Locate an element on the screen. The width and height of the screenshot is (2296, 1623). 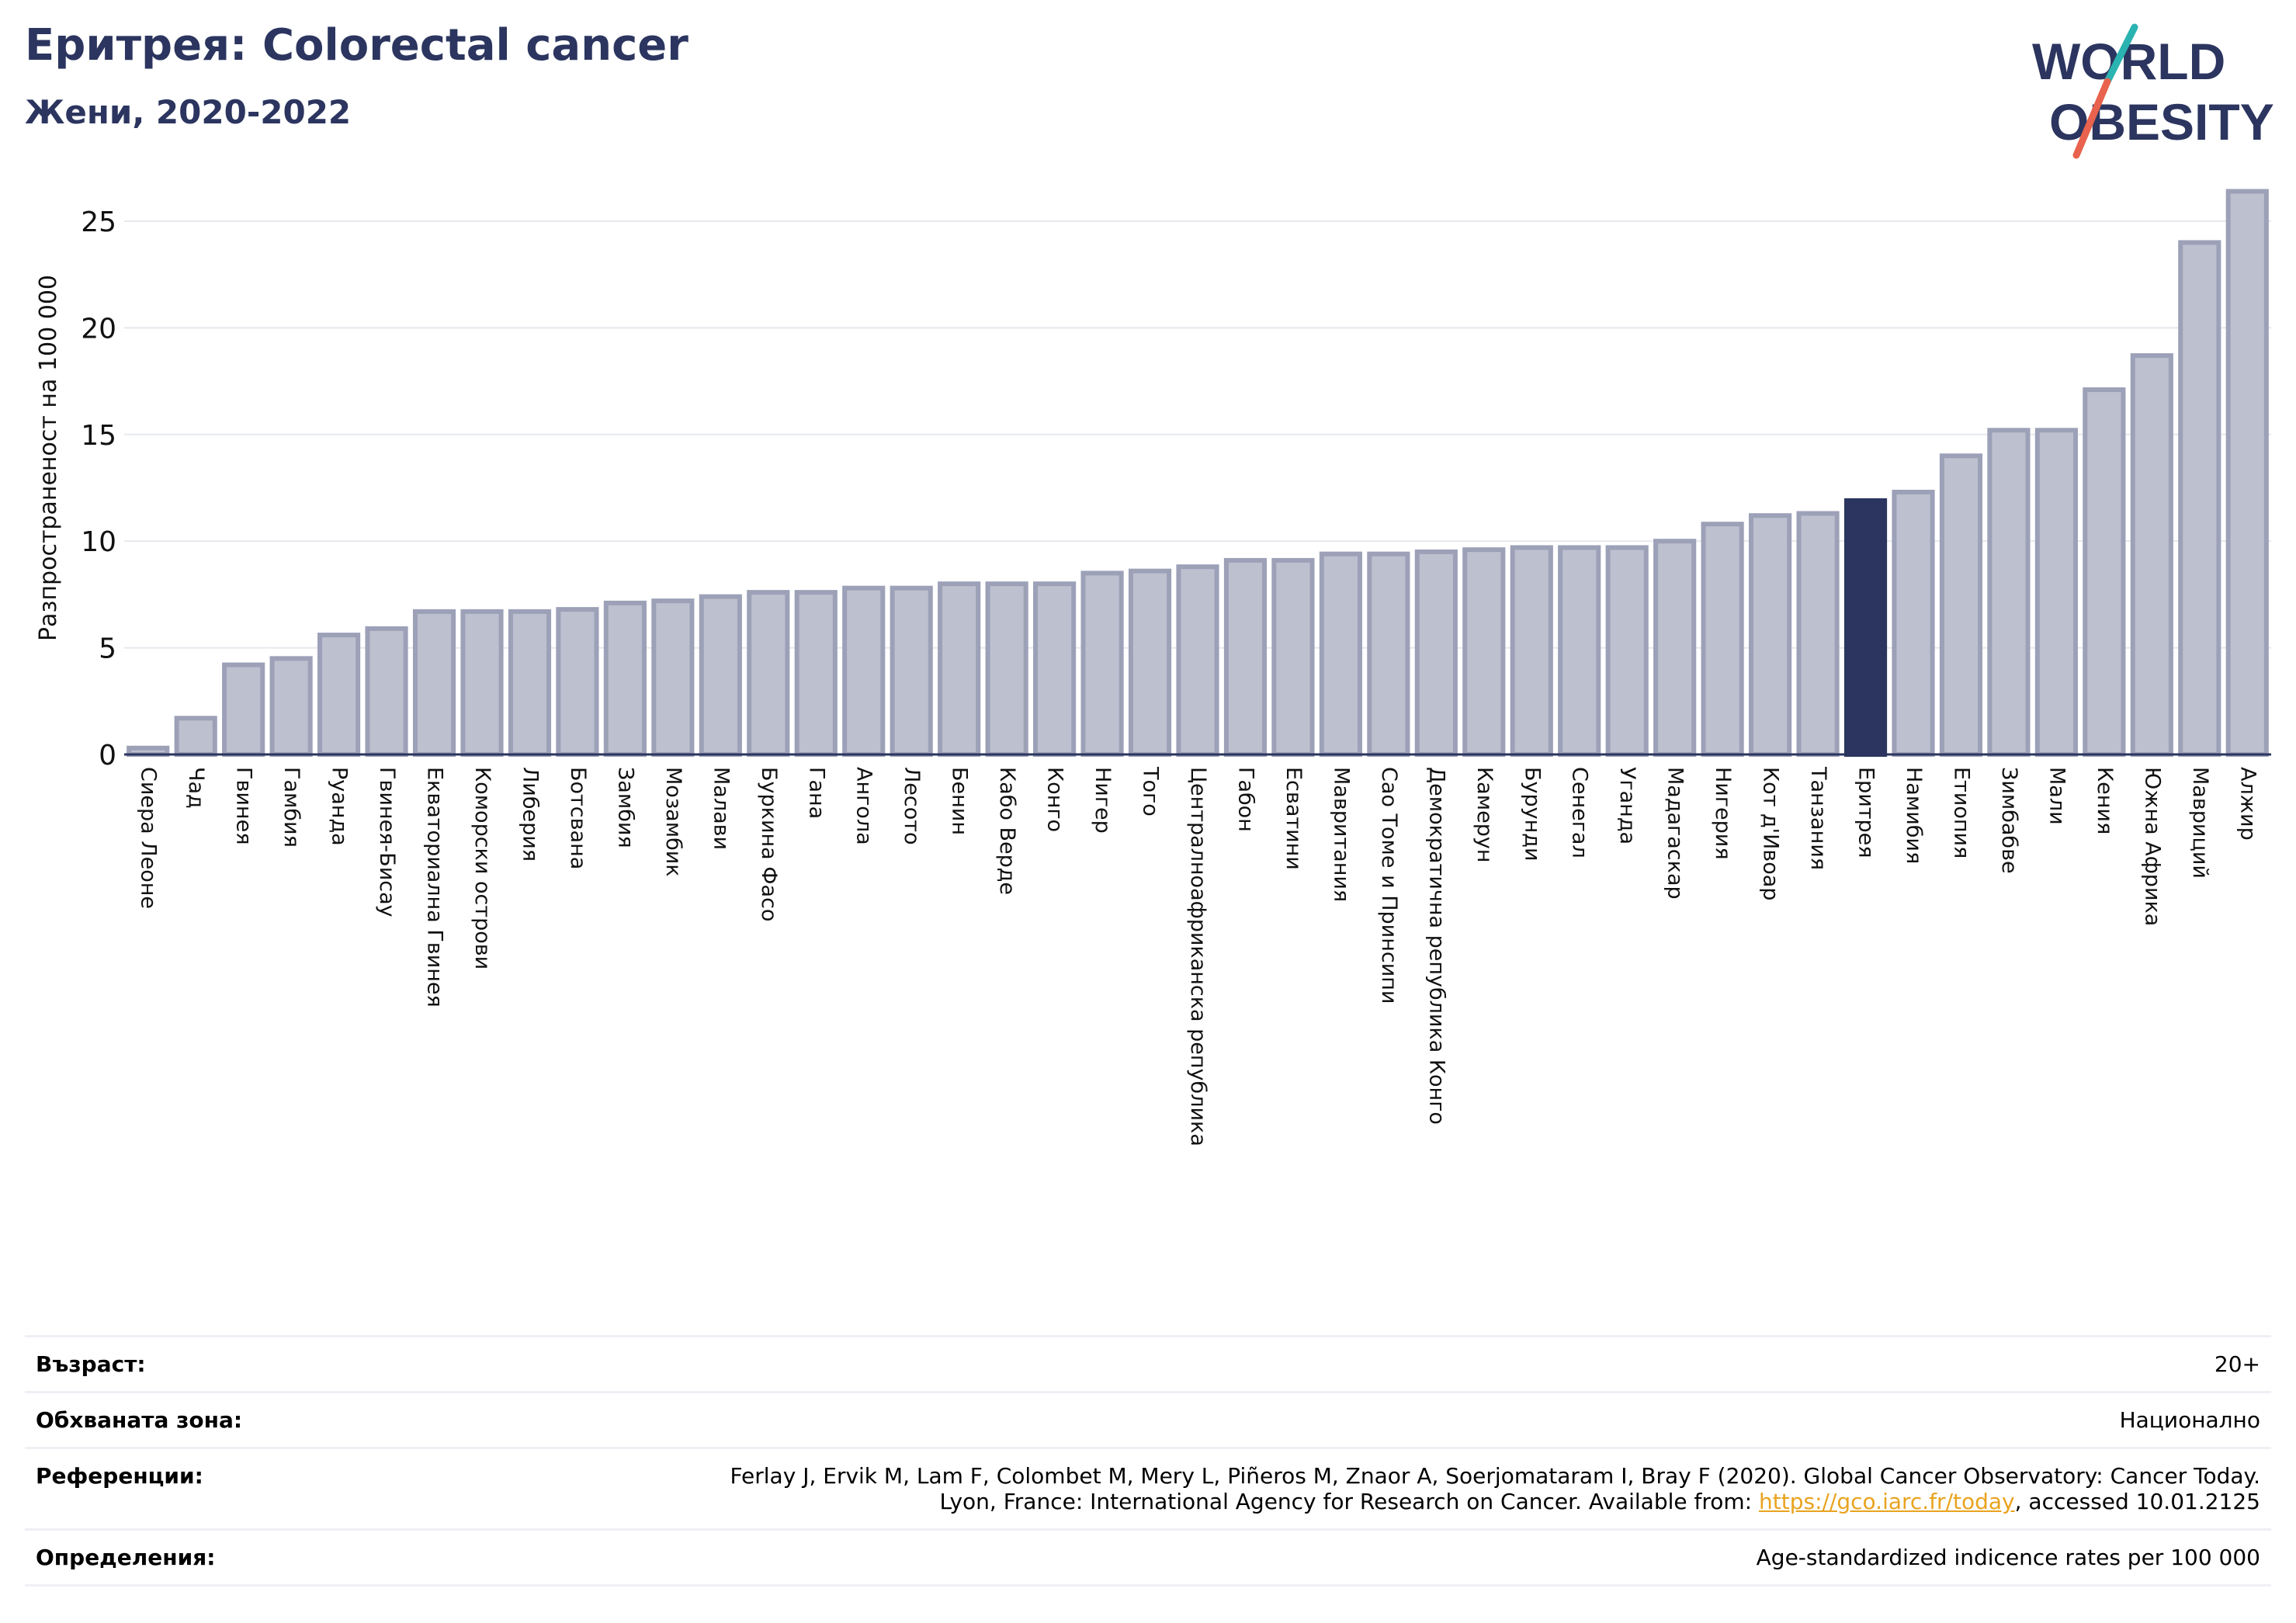
info-row-area: Обхваната зона: Национално is located at coordinates (1148, 1419).